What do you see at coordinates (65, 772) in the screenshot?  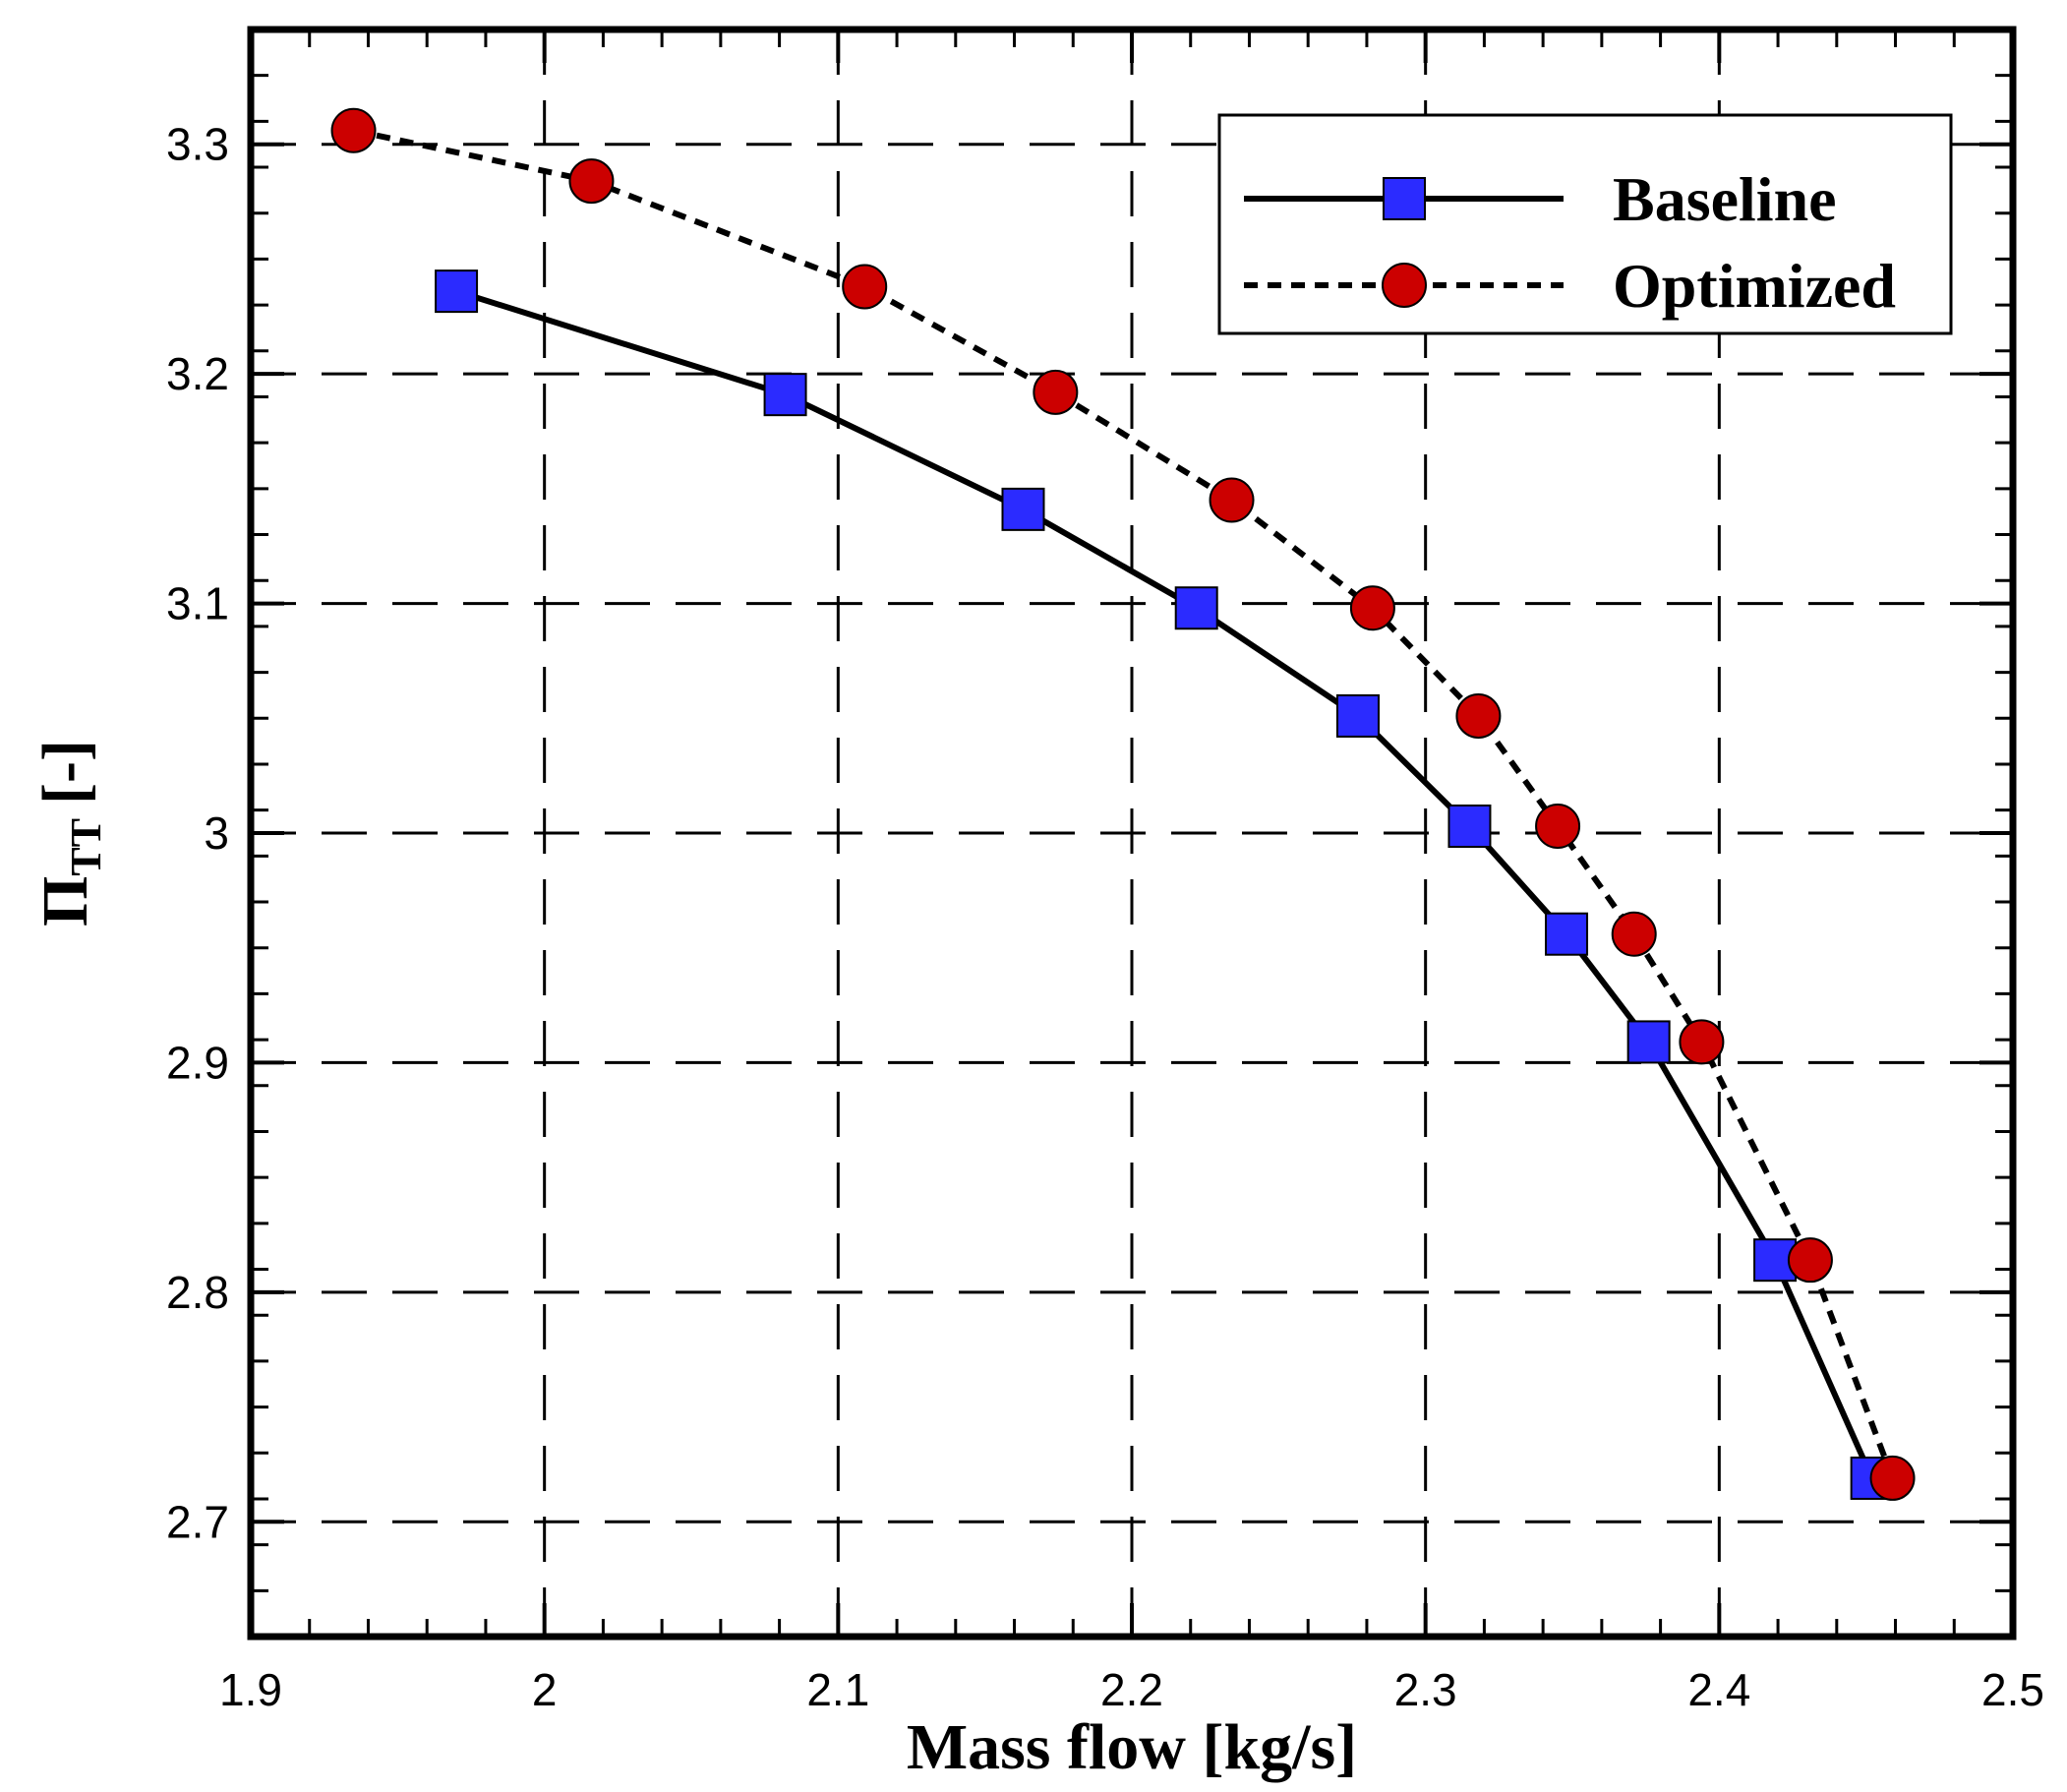 I see `y-axis-unit: [-]` at bounding box center [65, 772].